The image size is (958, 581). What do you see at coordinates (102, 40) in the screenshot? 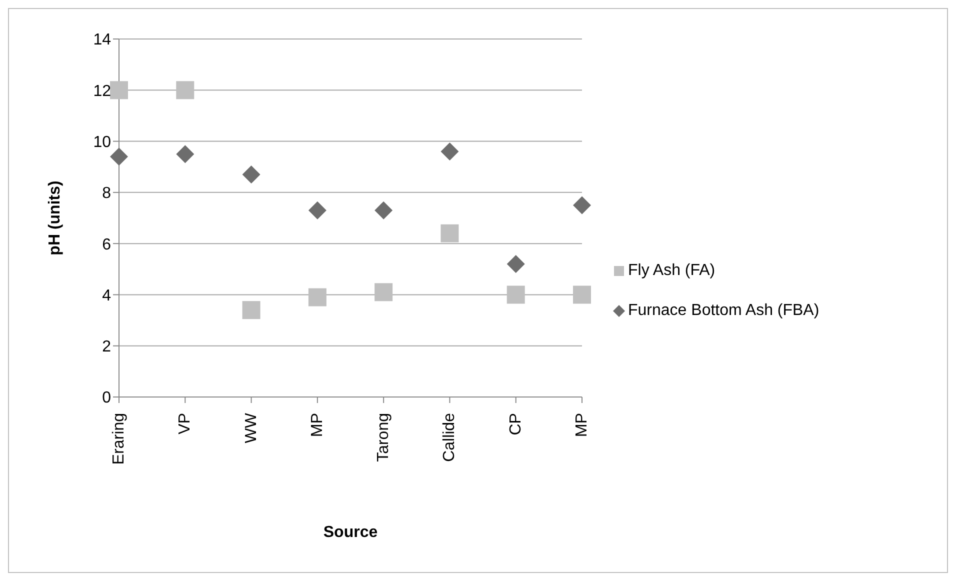
I see `y-tick-label: 14` at bounding box center [102, 40].